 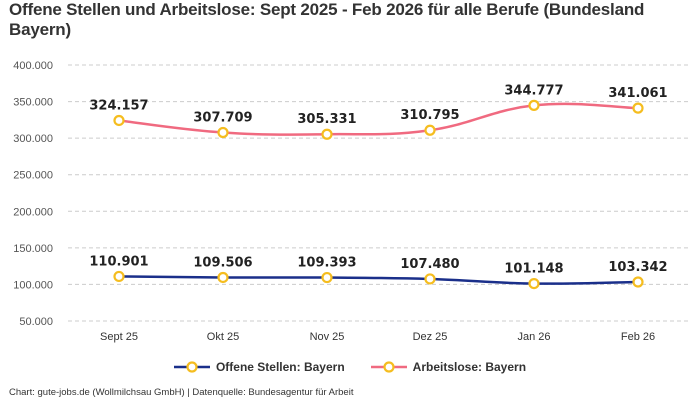 What do you see at coordinates (469, 367) in the screenshot?
I see `legend-label: Arbeitslose: Bayern` at bounding box center [469, 367].